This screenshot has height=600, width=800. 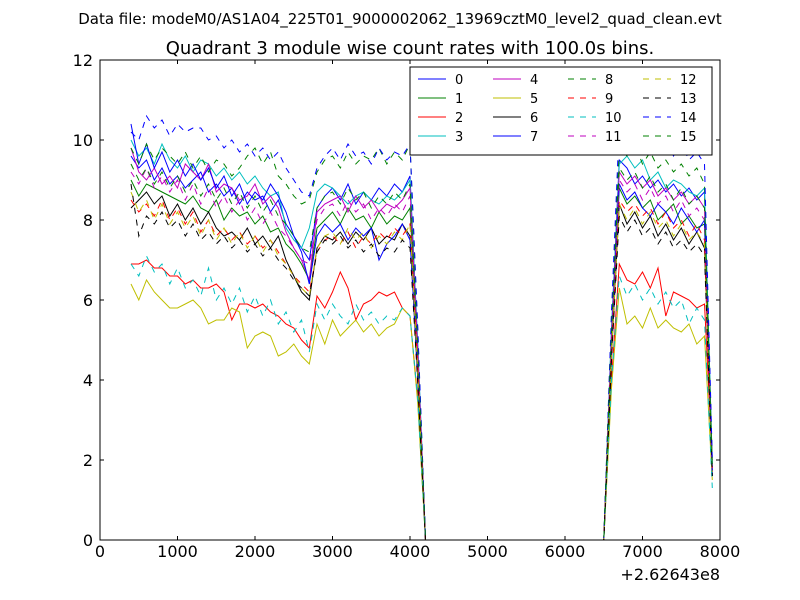 What do you see at coordinates (720, 551) in the screenshot?
I see `x-tick-label: 8000` at bounding box center [720, 551].